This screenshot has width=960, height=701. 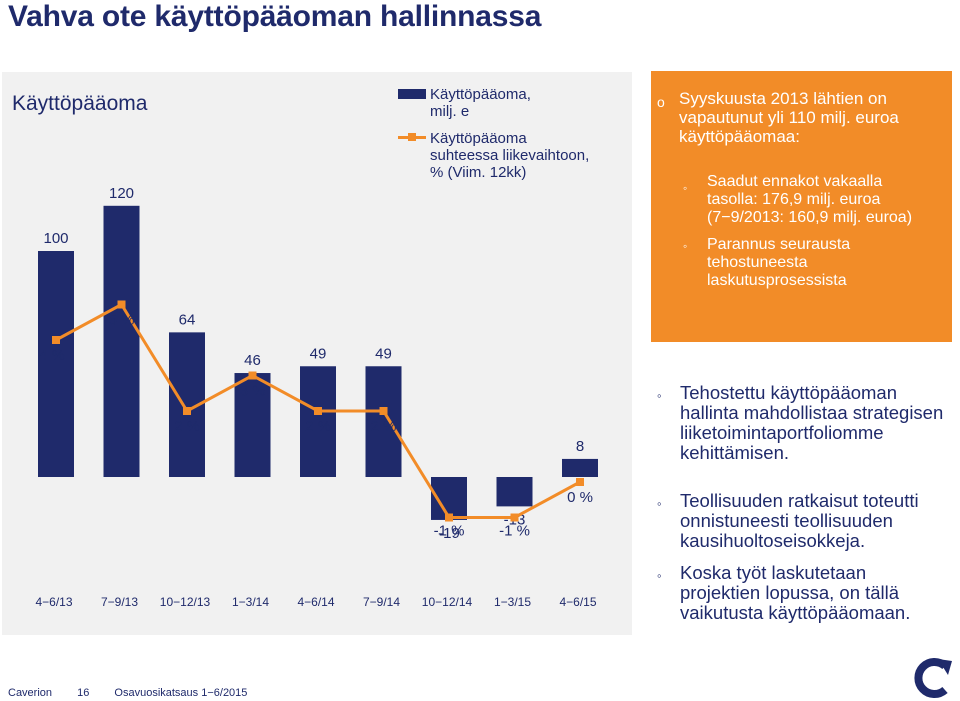 I want to click on line-value-label-6: -1 %, so click(x=449, y=531).